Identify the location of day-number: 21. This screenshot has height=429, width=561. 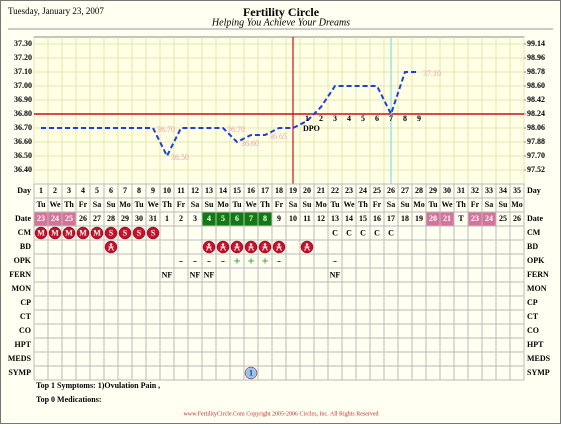
(321, 190).